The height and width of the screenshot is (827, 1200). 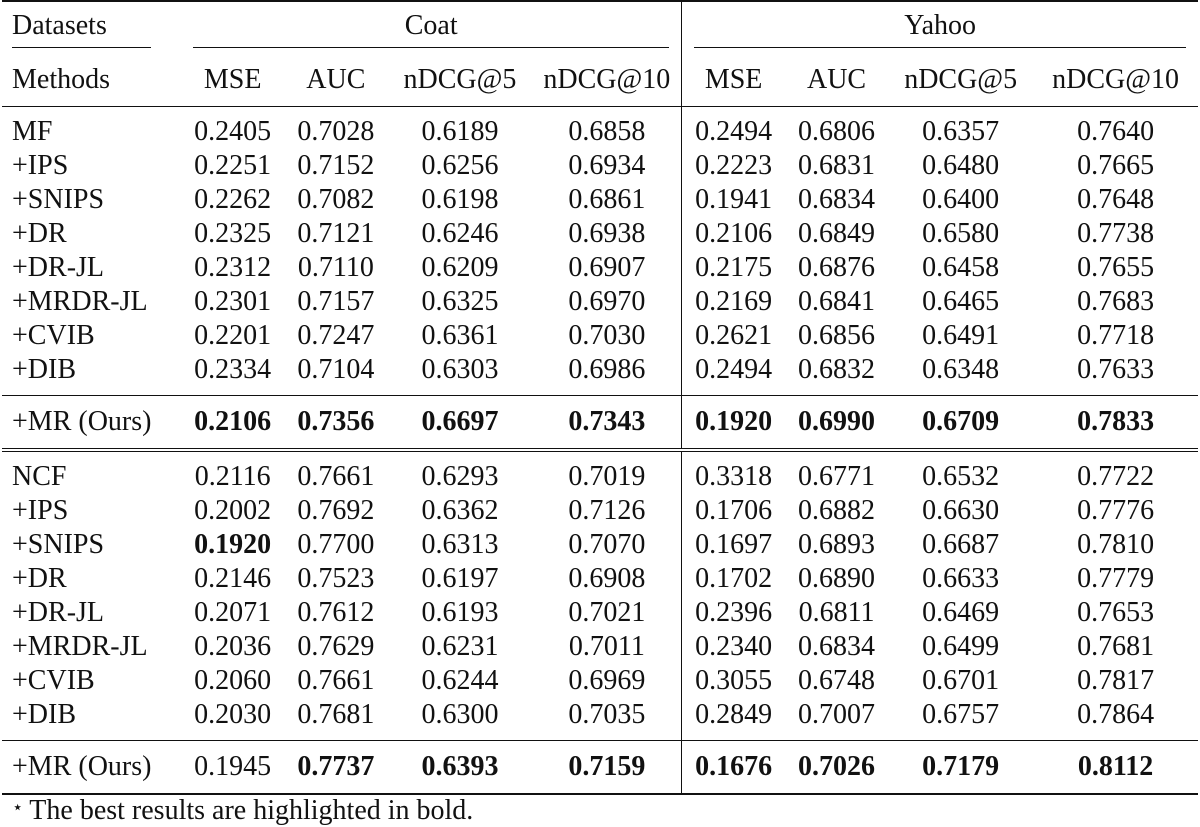 What do you see at coordinates (61, 79) in the screenshot?
I see `methods-label: Methods` at bounding box center [61, 79].